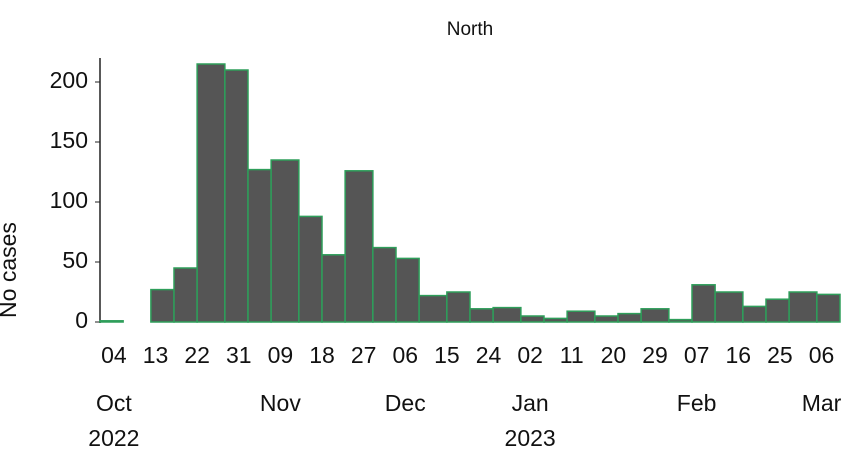  What do you see at coordinates (470, 29) in the screenshot?
I see `chart-title: North` at bounding box center [470, 29].